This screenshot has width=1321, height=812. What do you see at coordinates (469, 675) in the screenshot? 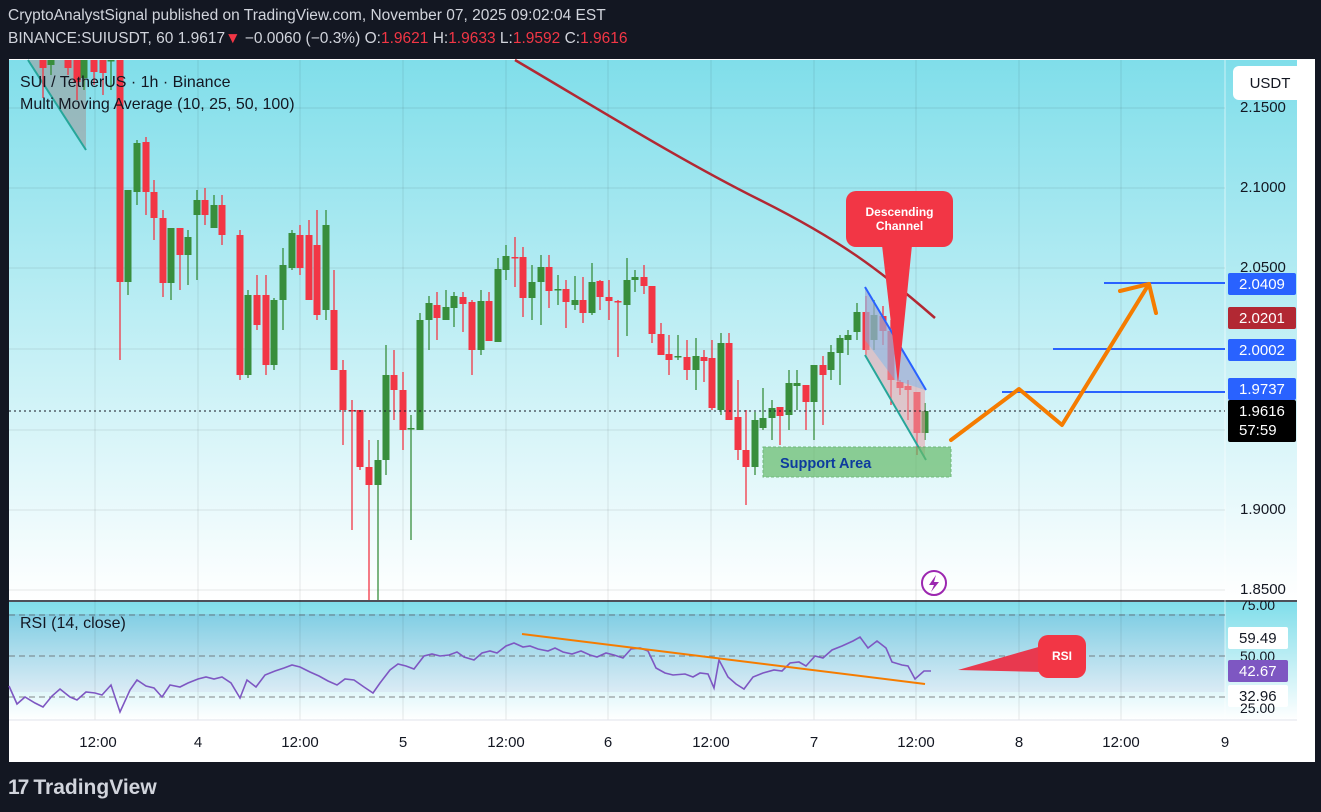
I see `rsi-line` at bounding box center [469, 675].